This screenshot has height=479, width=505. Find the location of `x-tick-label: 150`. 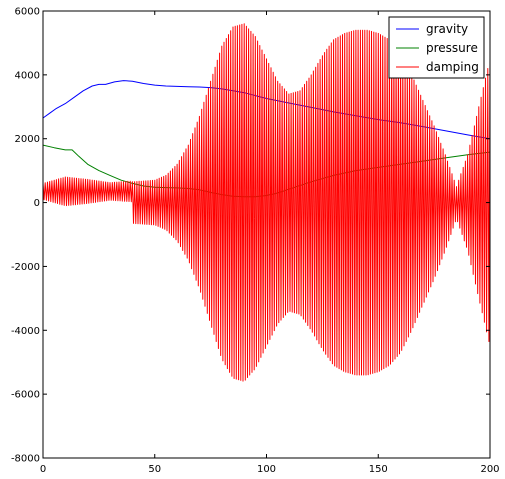

x-tick-label: 150 is located at coordinates (378, 469).